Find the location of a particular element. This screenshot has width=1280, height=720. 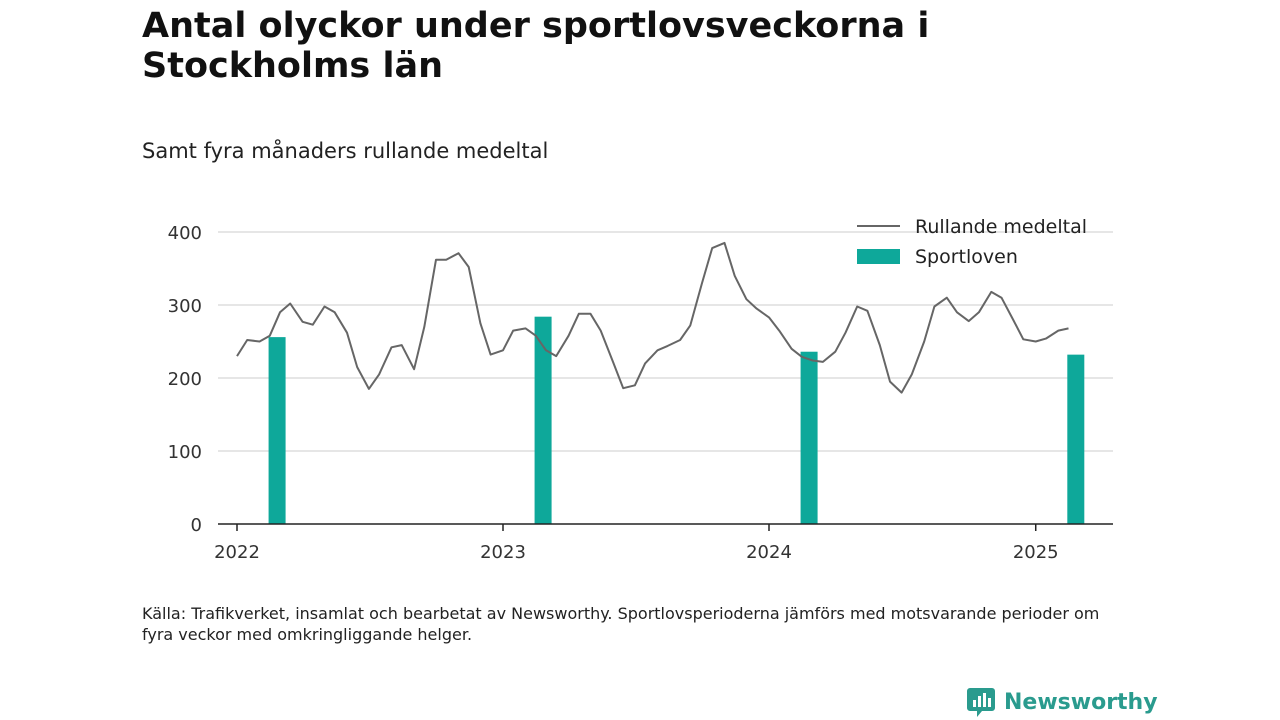

legend-label-bar: Sportloven is located at coordinates (966, 257).